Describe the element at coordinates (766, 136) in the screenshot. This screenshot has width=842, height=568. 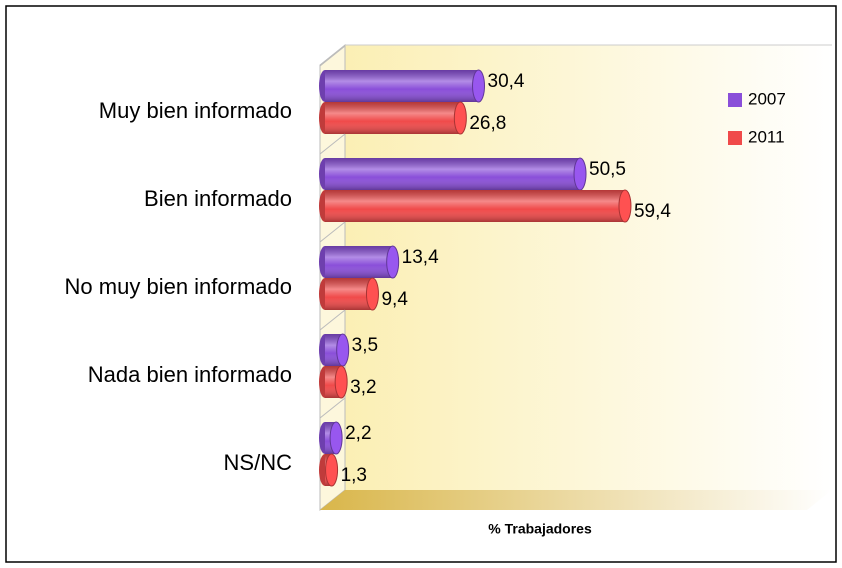
I see `legend-label: 2011` at that location.